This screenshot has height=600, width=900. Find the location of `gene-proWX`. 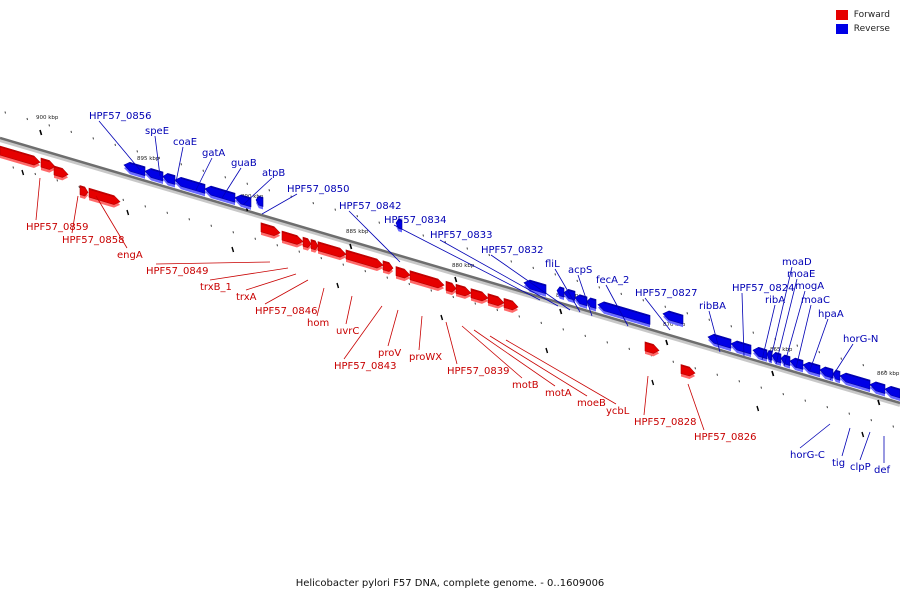

gene-proWX is located at coordinates (427, 280).